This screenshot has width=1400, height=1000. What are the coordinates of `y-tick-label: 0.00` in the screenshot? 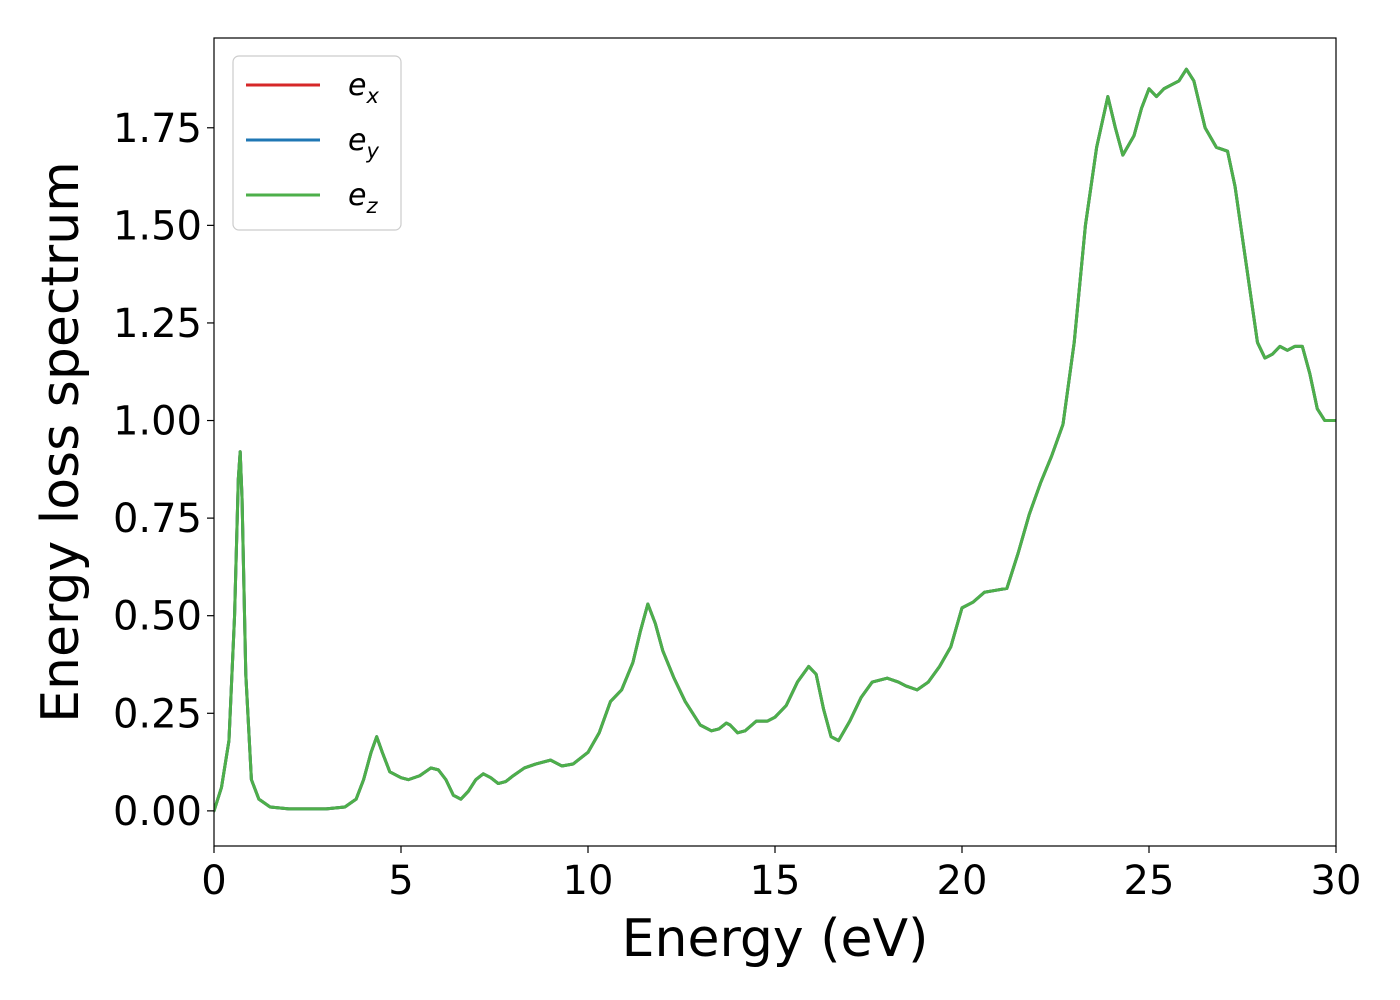 It's located at (157, 812).